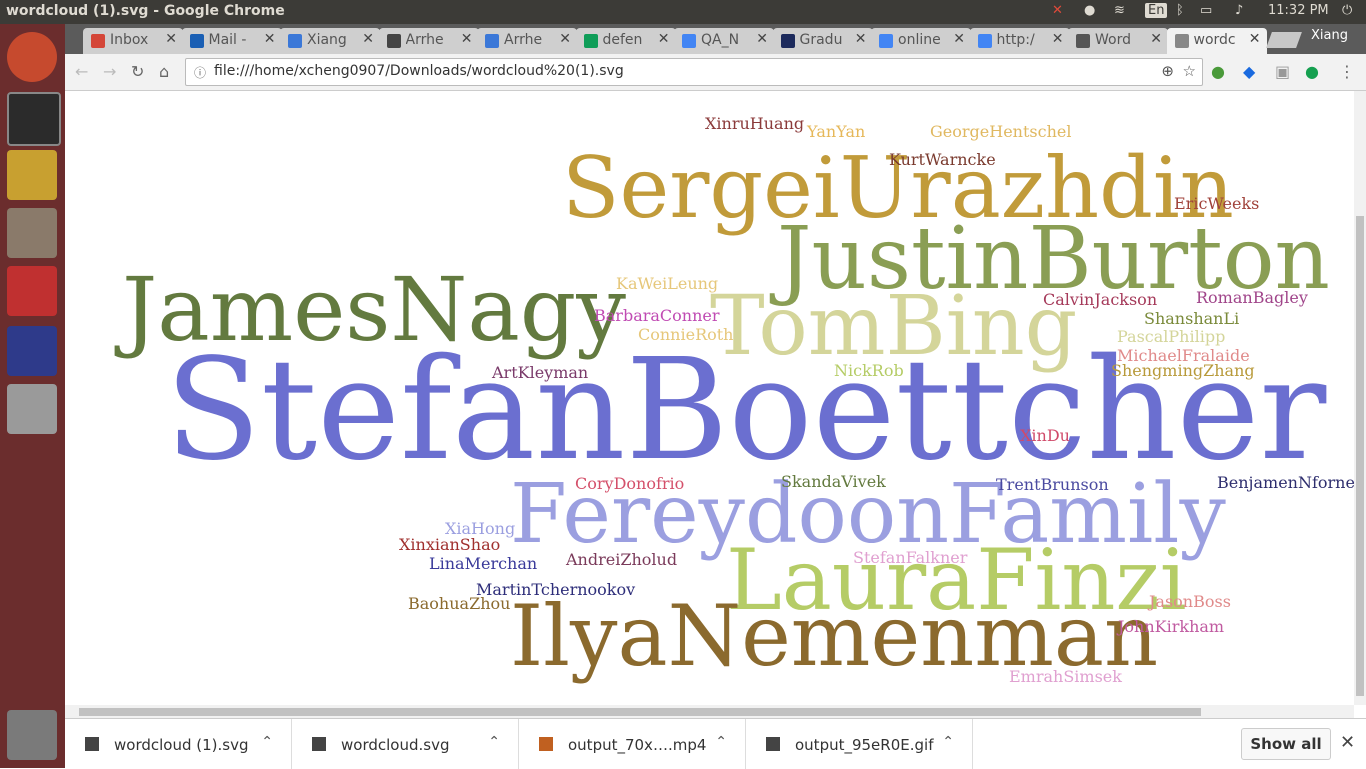 This screenshot has width=1366, height=769. What do you see at coordinates (200, 73) in the screenshot?
I see `info-icon: ⓘ` at bounding box center [200, 73].